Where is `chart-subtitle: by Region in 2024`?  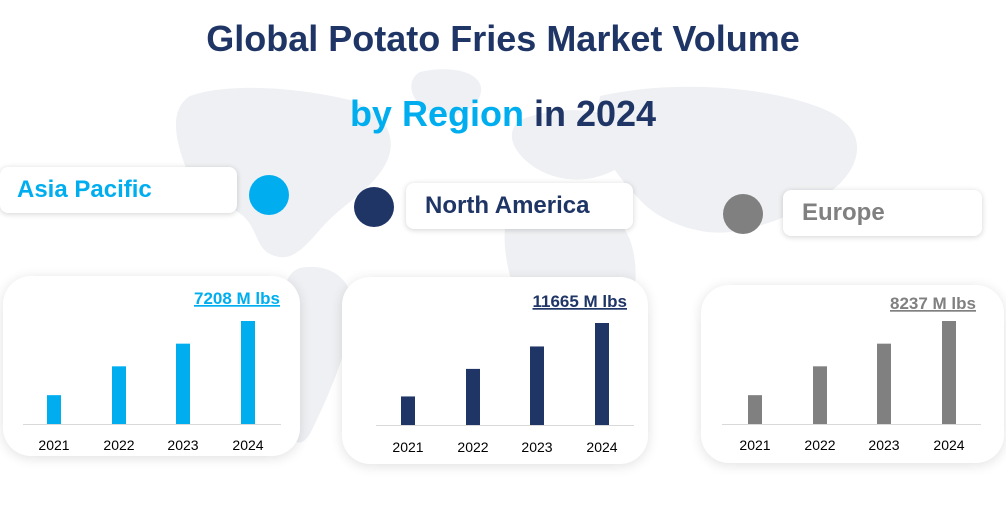
chart-subtitle: by Region in 2024 is located at coordinates (503, 114).